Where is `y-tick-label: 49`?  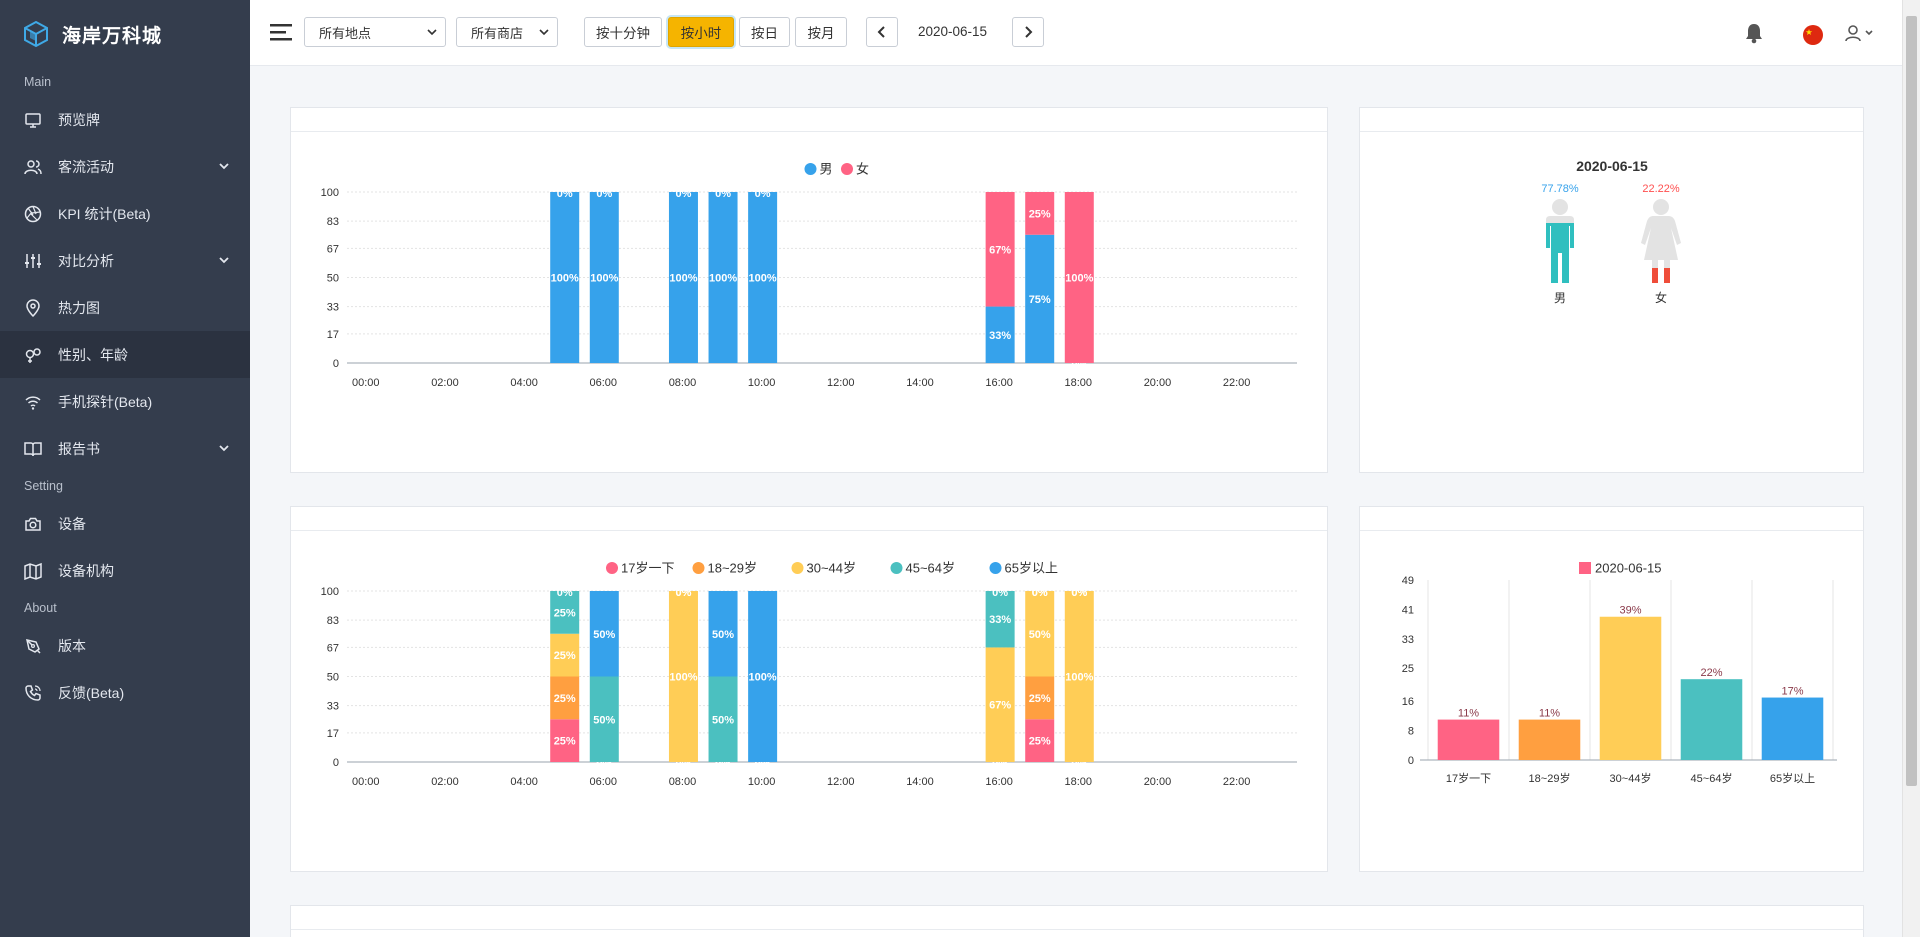 y-tick-label: 49 is located at coordinates (1408, 581).